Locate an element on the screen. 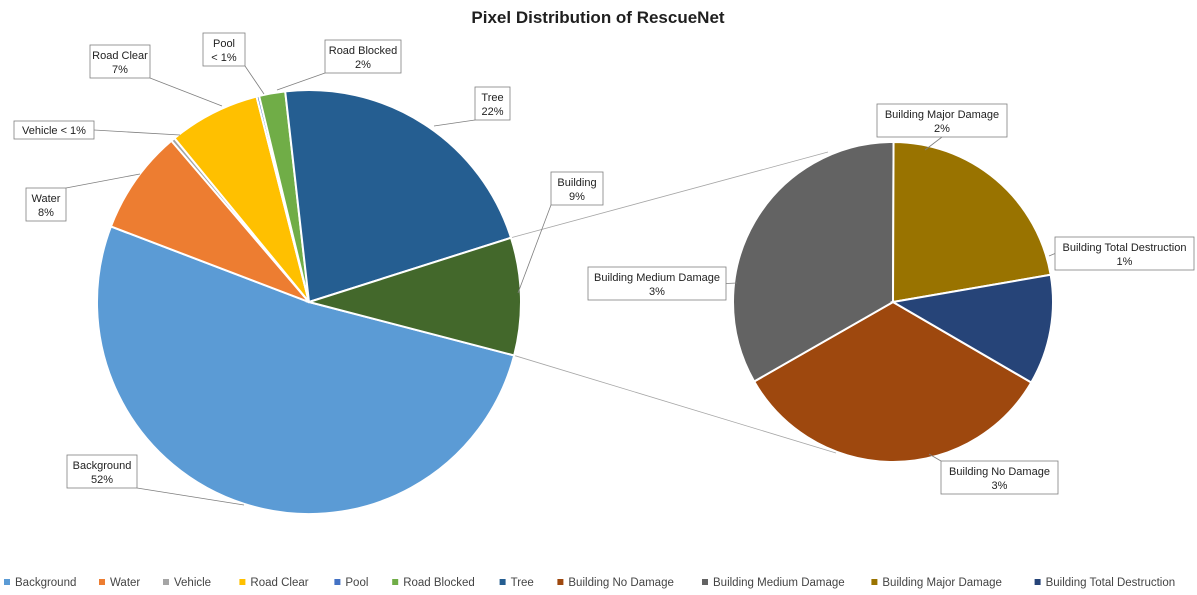 This screenshot has height=595, width=1197. legend-swatch-vehicle is located at coordinates (166, 582).